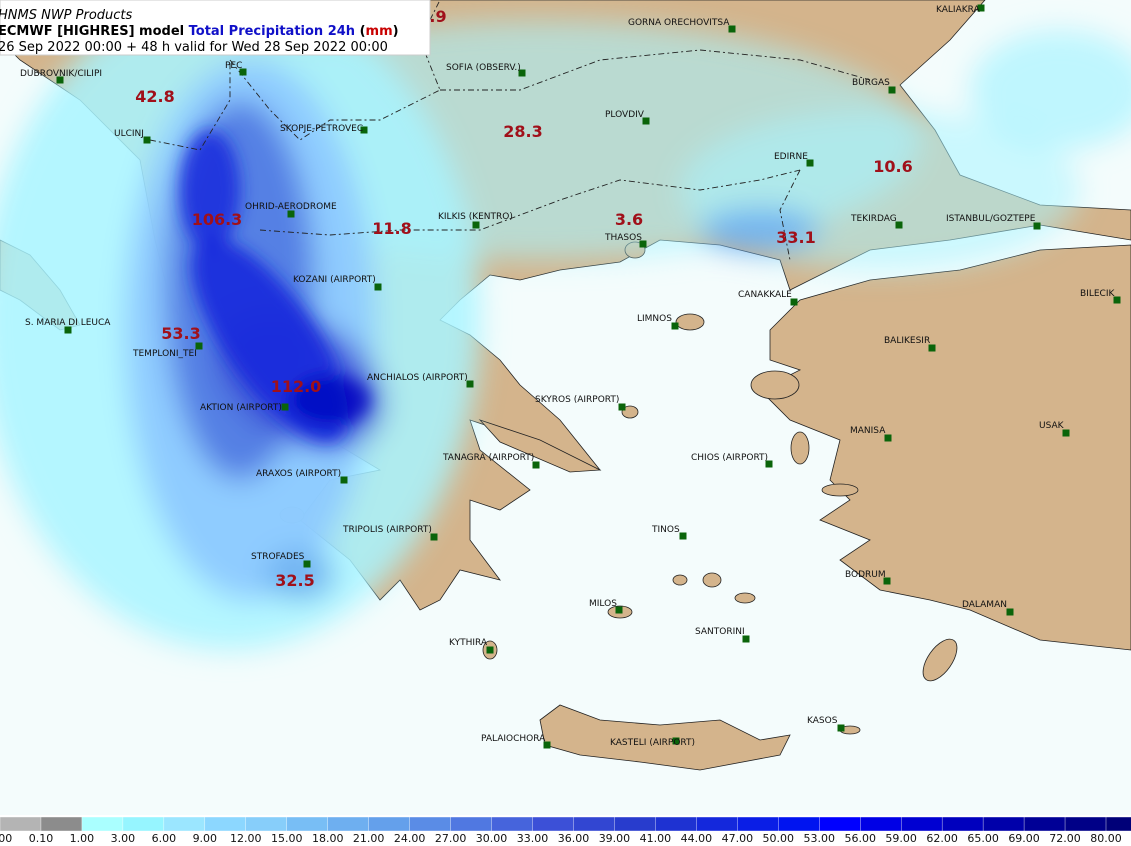 The height and width of the screenshot is (846, 1131). Describe the element at coordinates (860, 838) in the screenshot. I see `colorbar-label: 56.00` at that location.